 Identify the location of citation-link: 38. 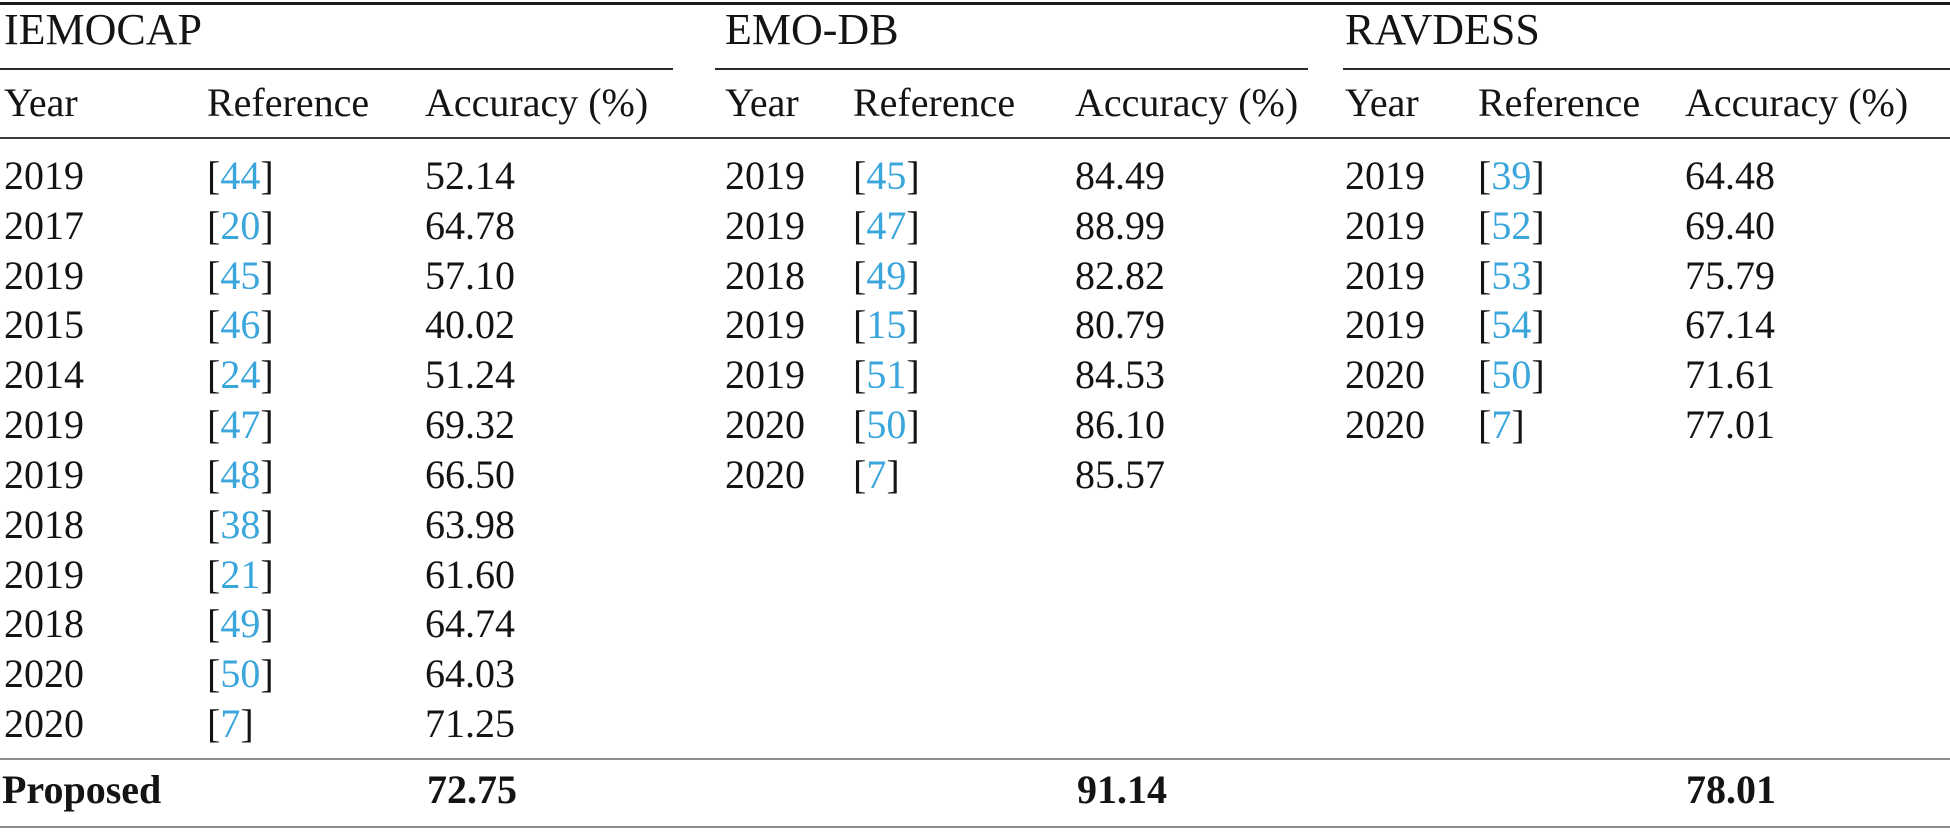
(240, 524).